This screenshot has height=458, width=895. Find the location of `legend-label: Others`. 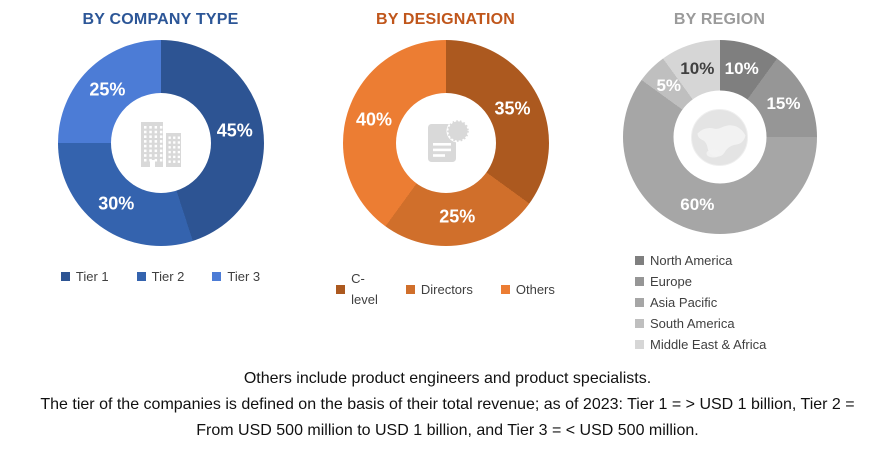

legend-label: Others is located at coordinates (535, 289).